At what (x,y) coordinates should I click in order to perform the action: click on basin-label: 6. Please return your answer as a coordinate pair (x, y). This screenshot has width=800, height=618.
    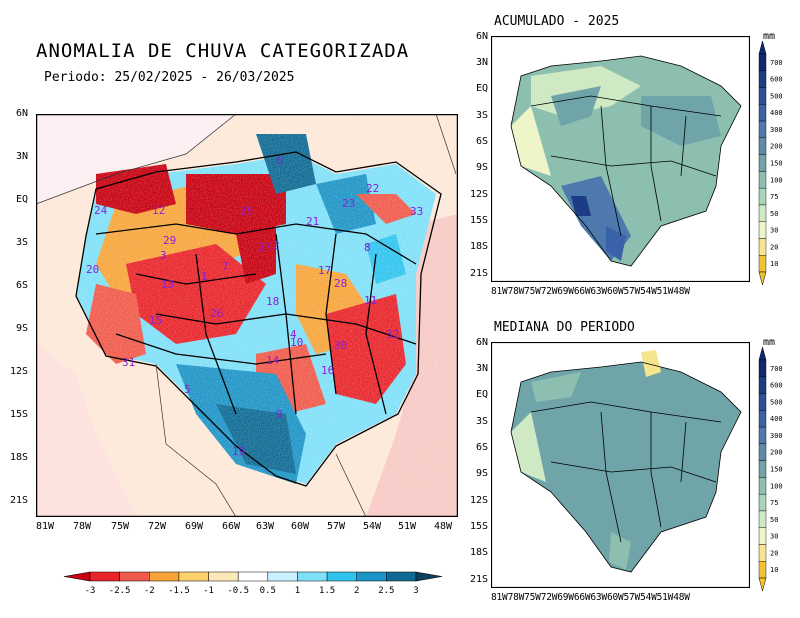
    Looking at the image, I should click on (279, 160).